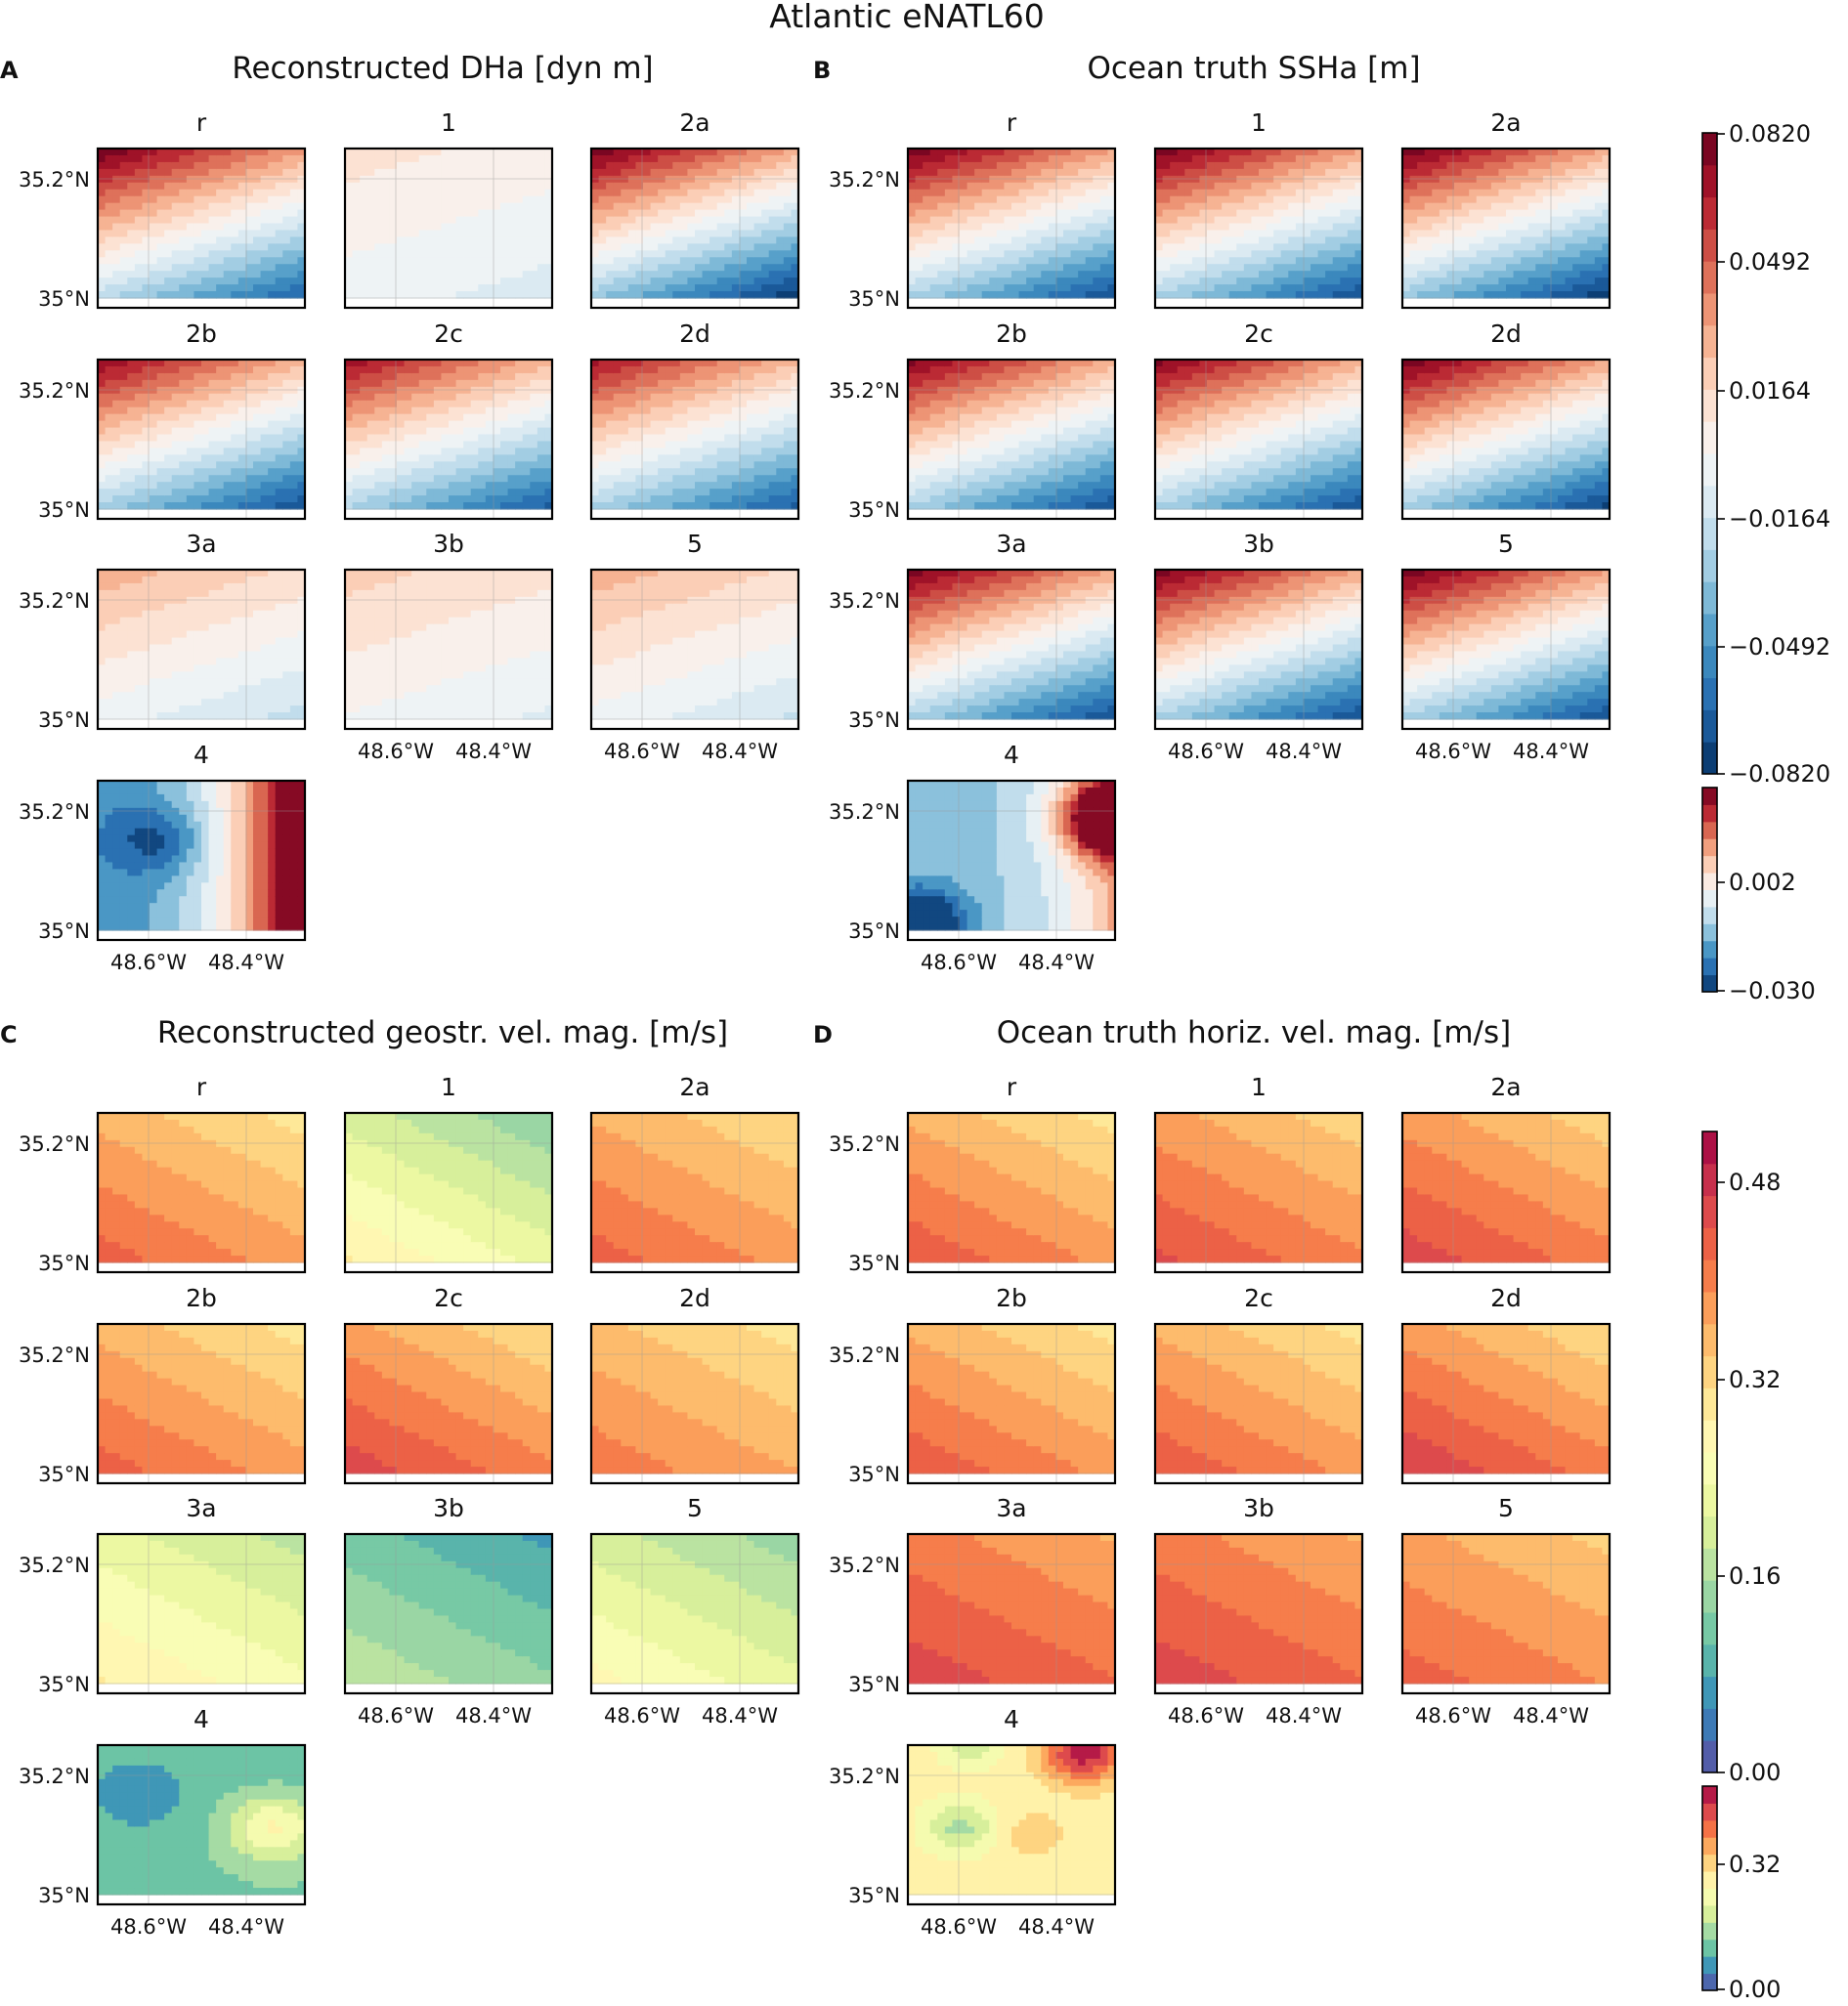 Image resolution: width=1848 pixels, height=2006 pixels. What do you see at coordinates (201, 645) in the screenshot?
I see `heatmap-field` at bounding box center [201, 645].